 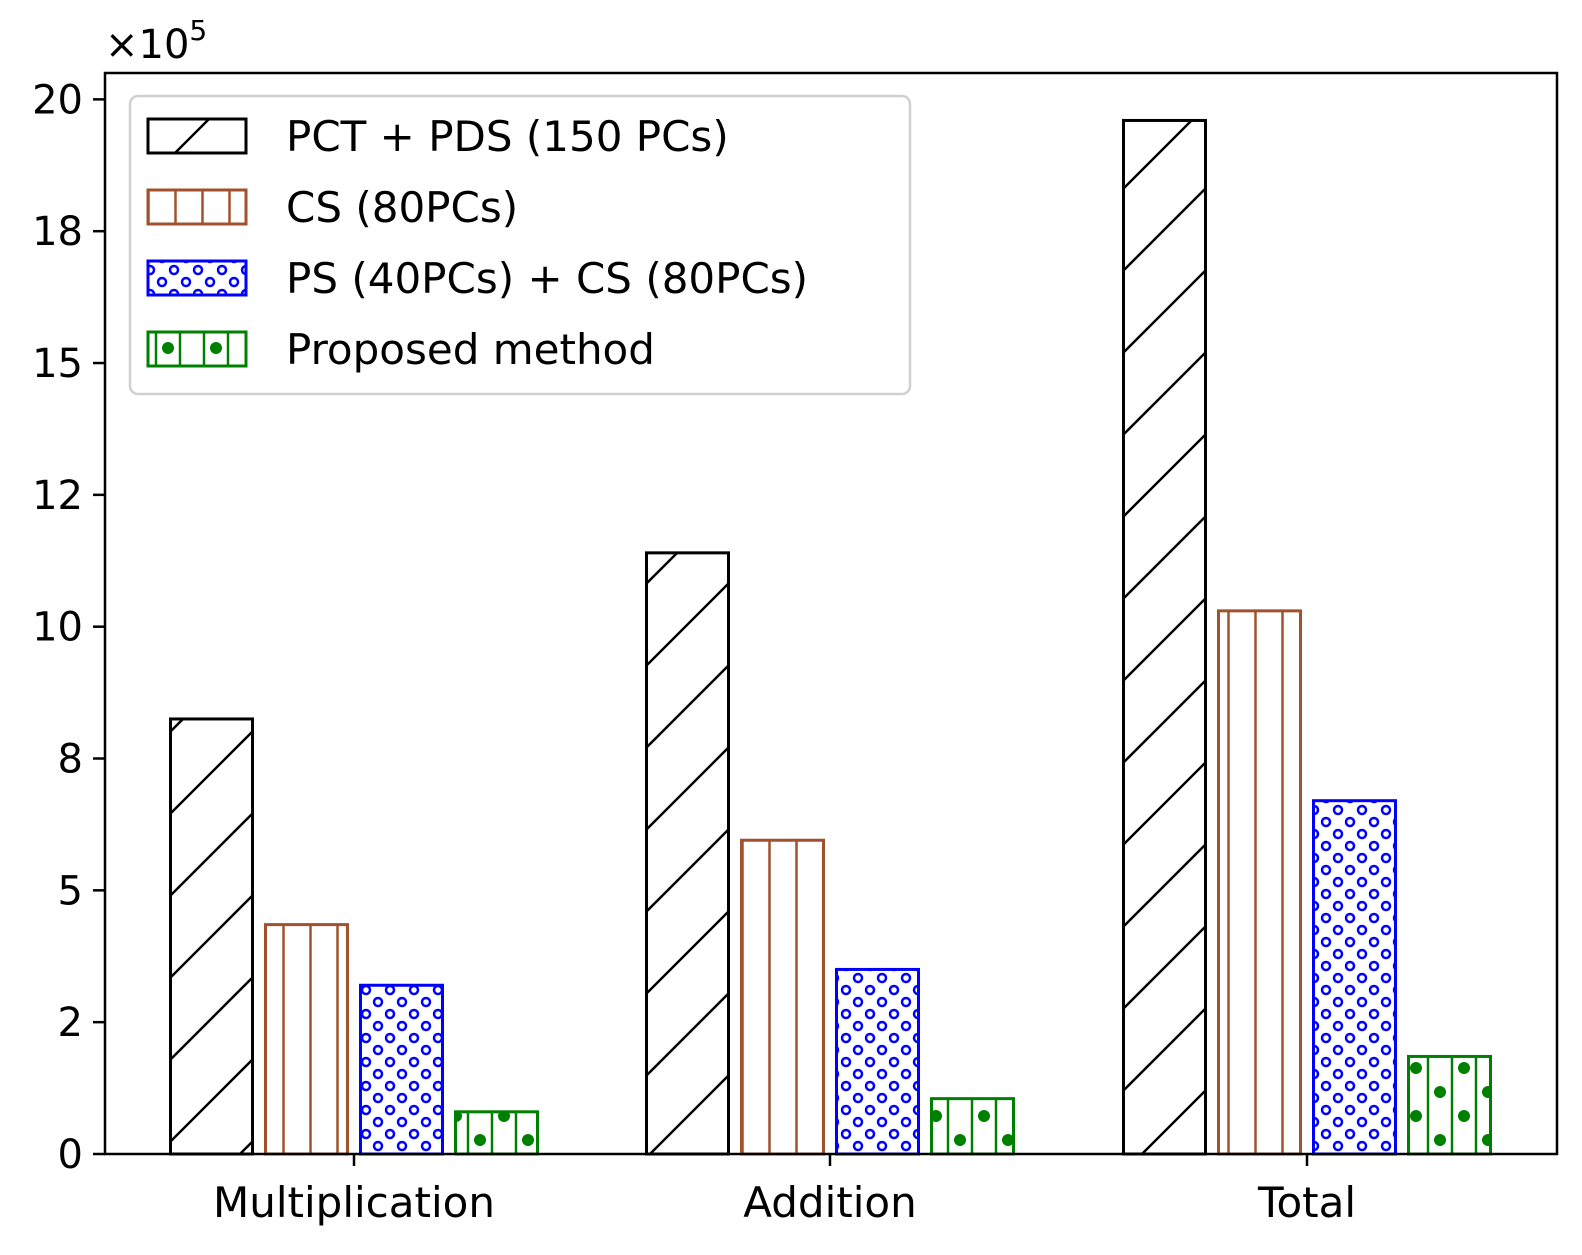 I want to click on legend-swatch-diagonal, so click(x=197, y=136).